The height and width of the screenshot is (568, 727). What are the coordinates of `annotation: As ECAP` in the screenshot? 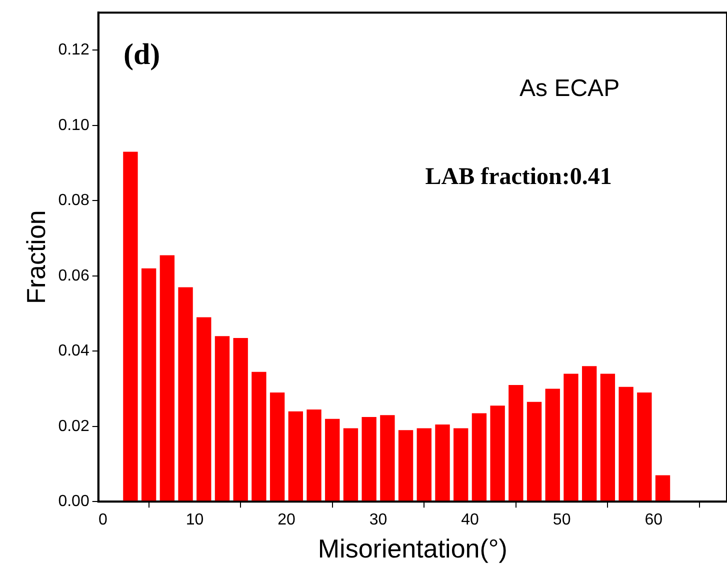 It's located at (570, 88).